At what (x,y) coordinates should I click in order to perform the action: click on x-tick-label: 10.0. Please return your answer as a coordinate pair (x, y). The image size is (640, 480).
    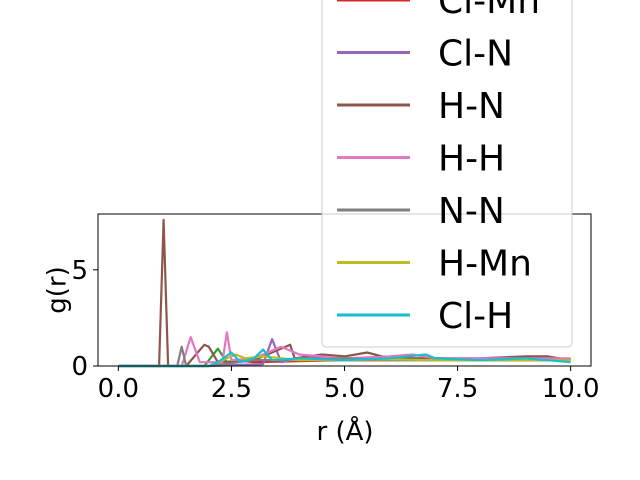
    Looking at the image, I should click on (571, 389).